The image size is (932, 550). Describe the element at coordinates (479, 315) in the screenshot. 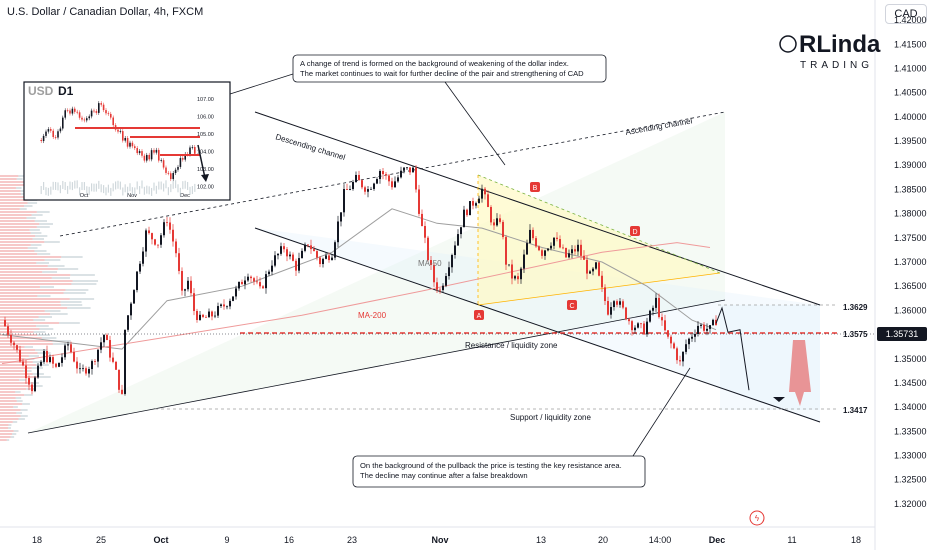

I see `point-a-badge: A` at that location.